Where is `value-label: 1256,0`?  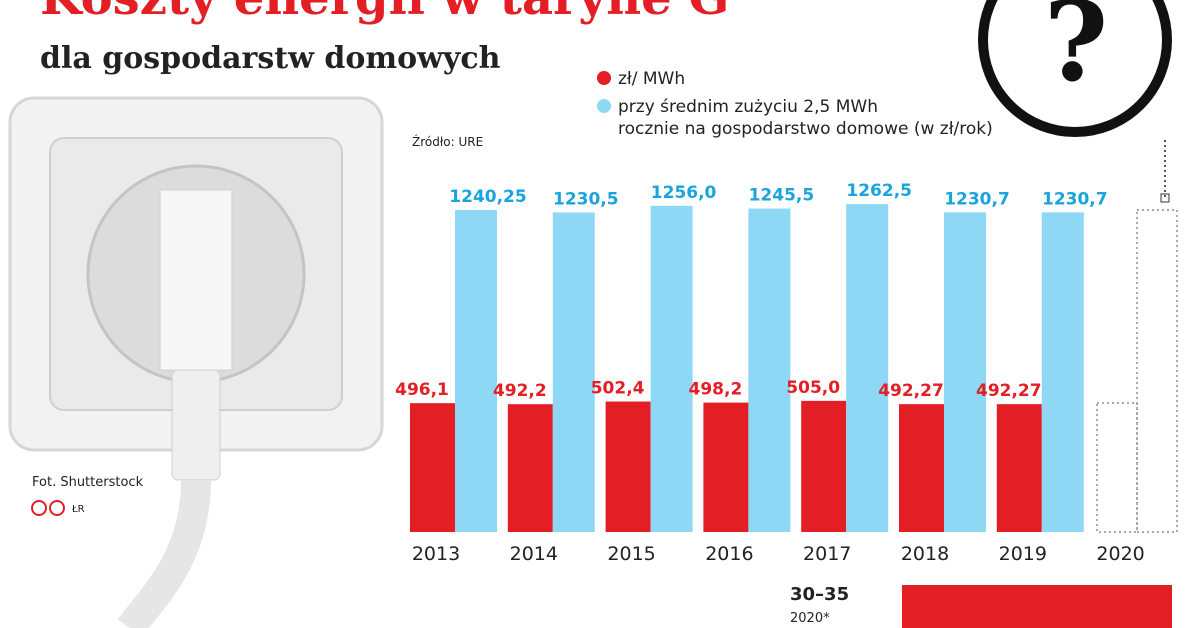
value-label: 1256,0 is located at coordinates (684, 193).